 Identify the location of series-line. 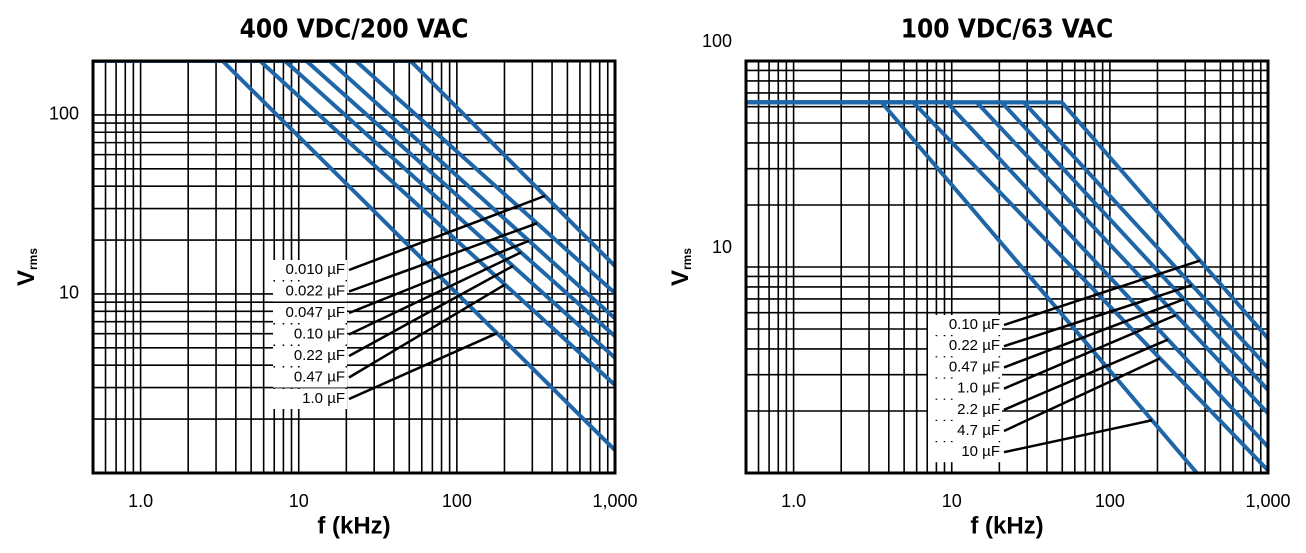
(354, 164).